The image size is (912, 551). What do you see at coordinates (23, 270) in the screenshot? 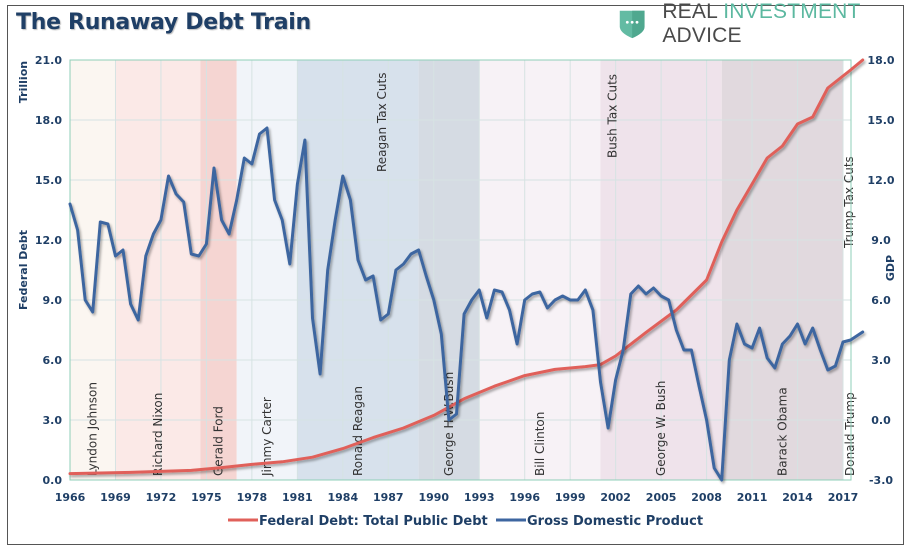
I see `left-axis-title: Federal Debt` at bounding box center [23, 270].